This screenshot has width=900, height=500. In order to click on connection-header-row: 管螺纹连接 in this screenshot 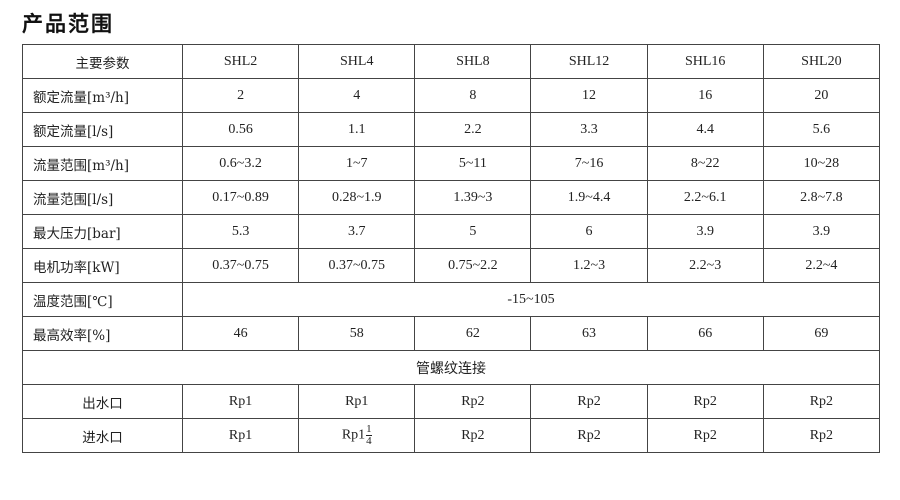, I will do `click(451, 367)`.